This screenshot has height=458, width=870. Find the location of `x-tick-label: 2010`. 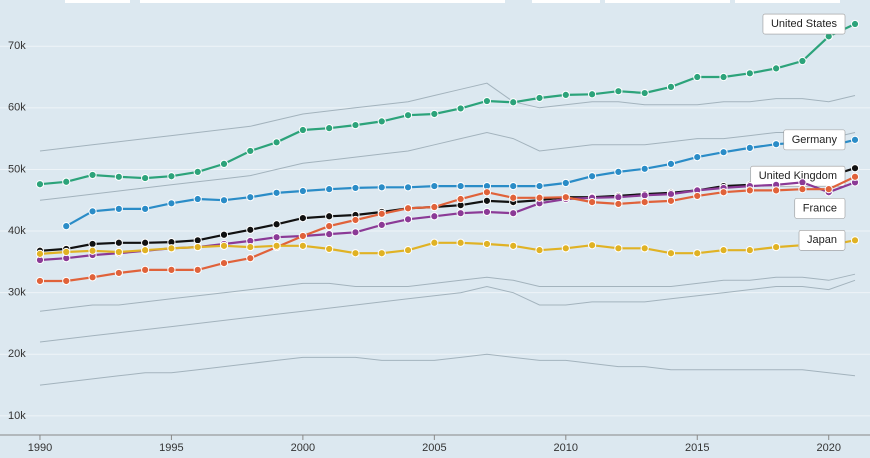

x-tick-label: 2010 is located at coordinates (566, 448).